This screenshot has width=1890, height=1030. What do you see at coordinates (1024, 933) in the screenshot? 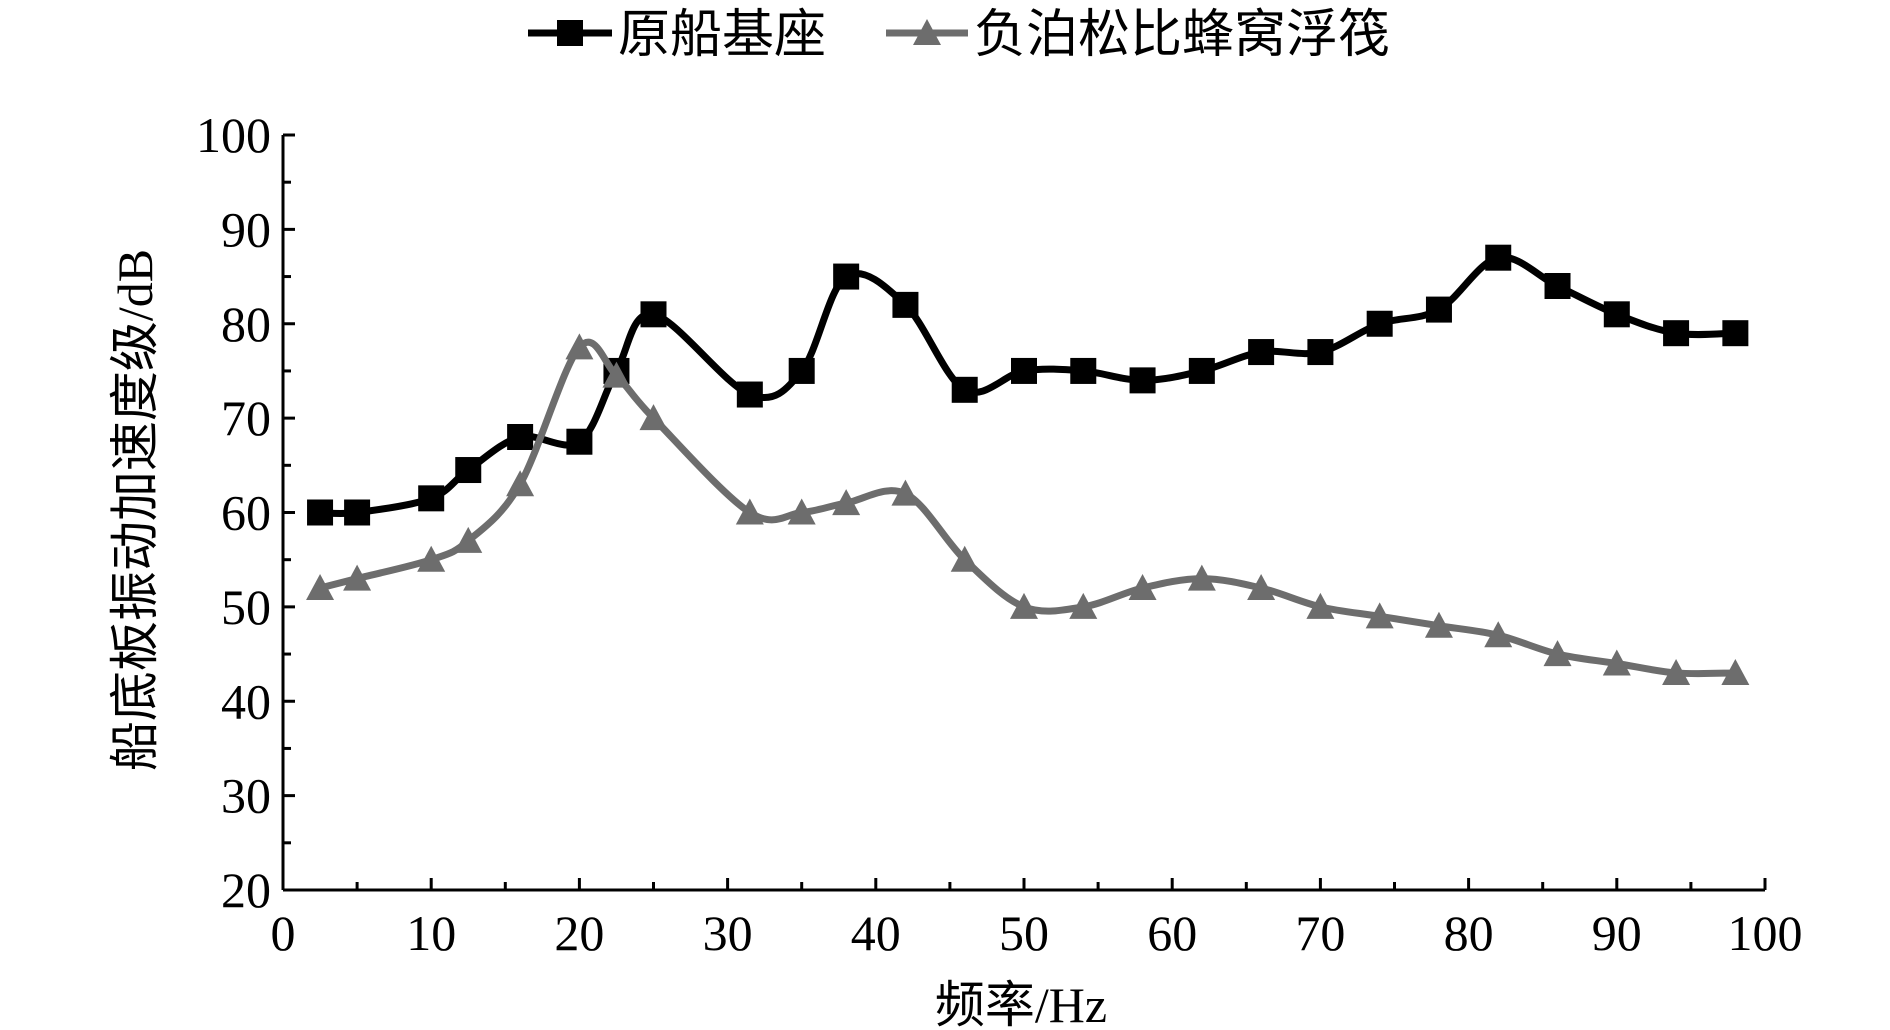
I see `x-tick-label: 50` at bounding box center [1024, 933].